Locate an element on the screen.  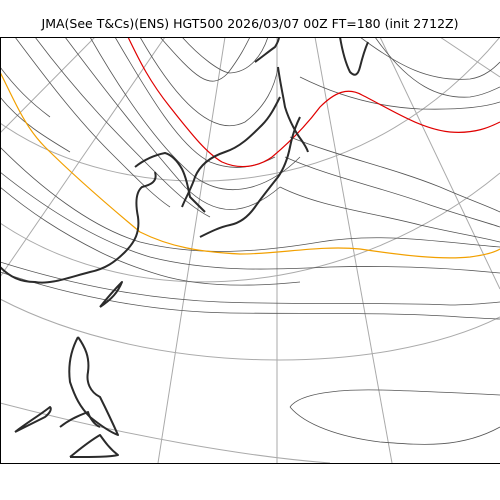
coastline-kamchatka-sakhalin is located at coordinates (293, 109).